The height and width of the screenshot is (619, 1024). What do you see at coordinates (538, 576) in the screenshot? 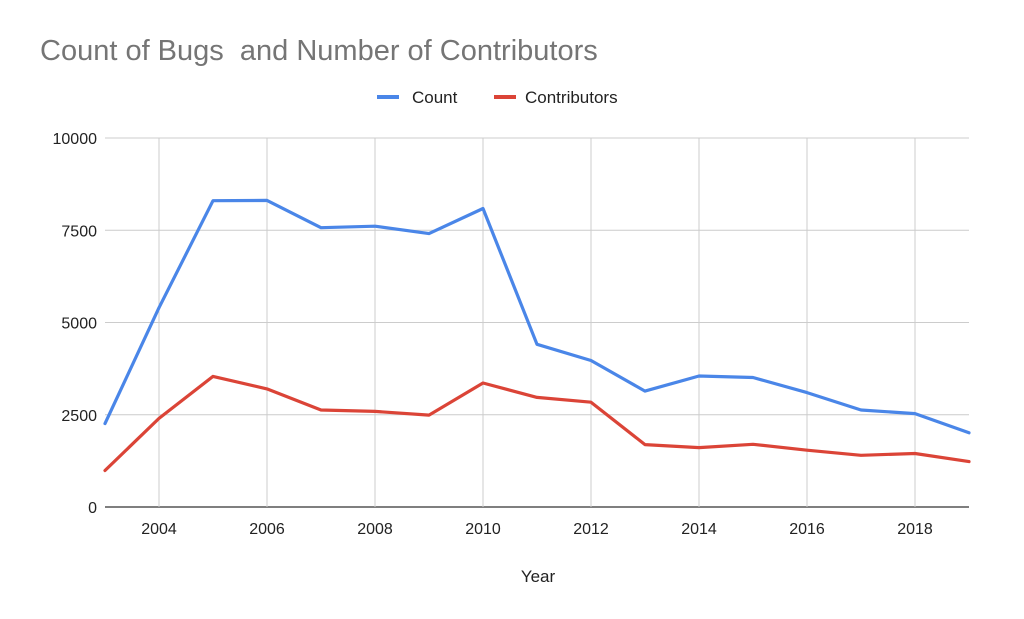
I see `x-axis-title: Year` at bounding box center [538, 576].